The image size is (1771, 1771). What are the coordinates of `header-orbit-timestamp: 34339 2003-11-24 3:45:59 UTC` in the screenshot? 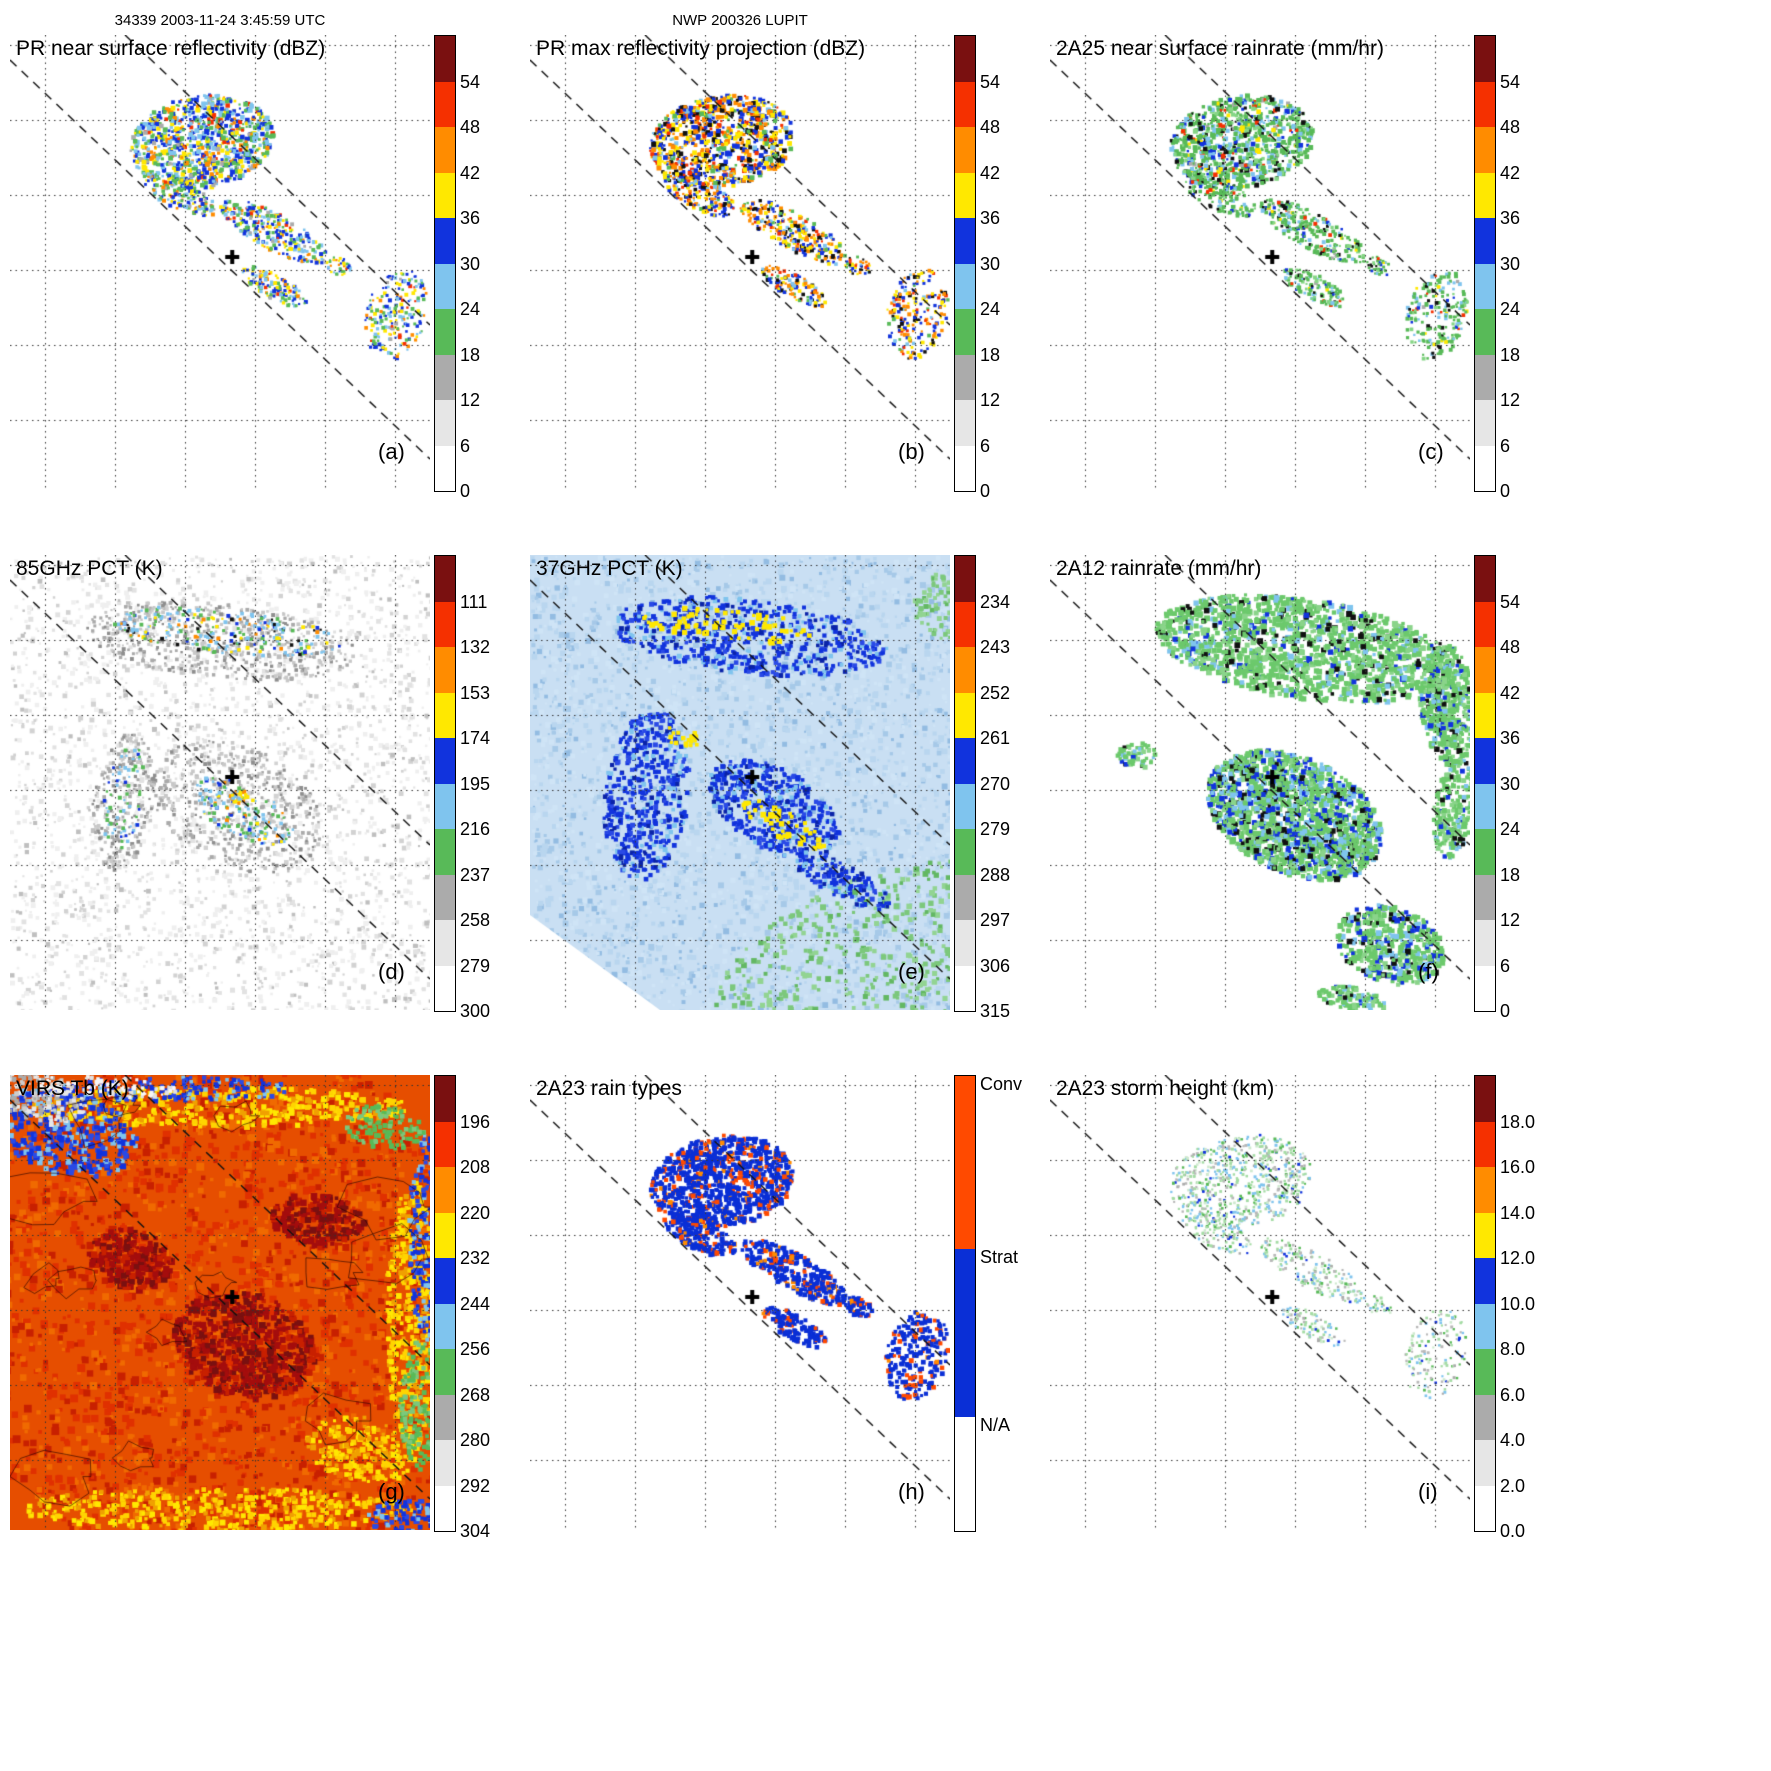 It's located at (220, 20).